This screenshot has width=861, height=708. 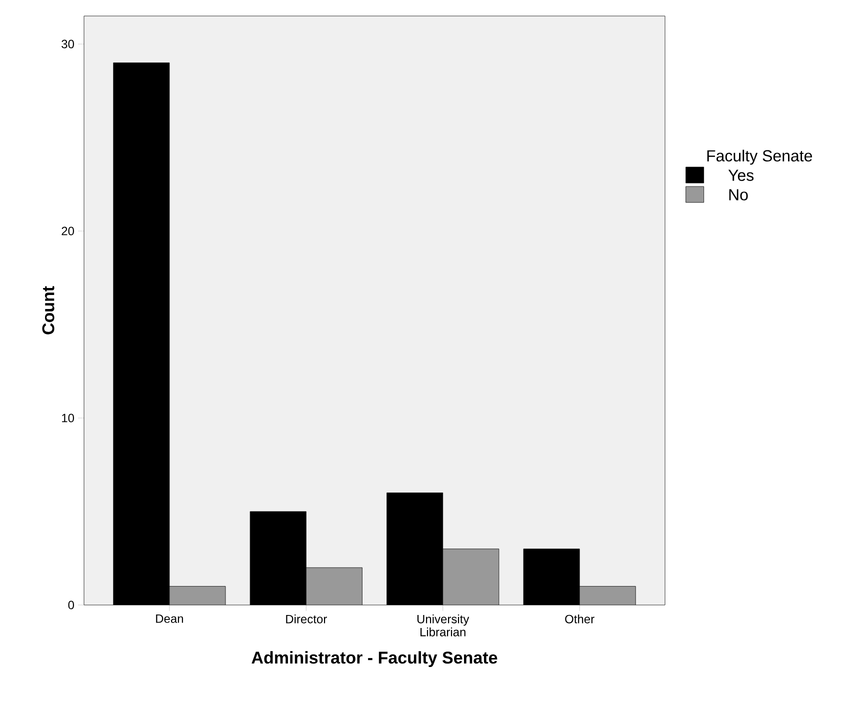 What do you see at coordinates (71, 605) in the screenshot?
I see `y-tick-label: 0` at bounding box center [71, 605].